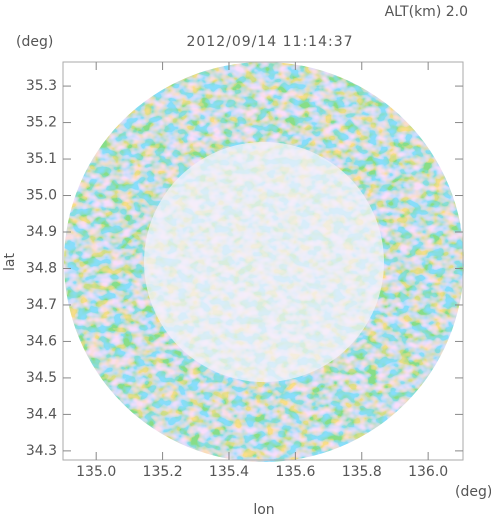 The width and height of the screenshot is (491, 521). Describe the element at coordinates (41, 159) in the screenshot. I see `y-tick-label: 35.1` at that location.